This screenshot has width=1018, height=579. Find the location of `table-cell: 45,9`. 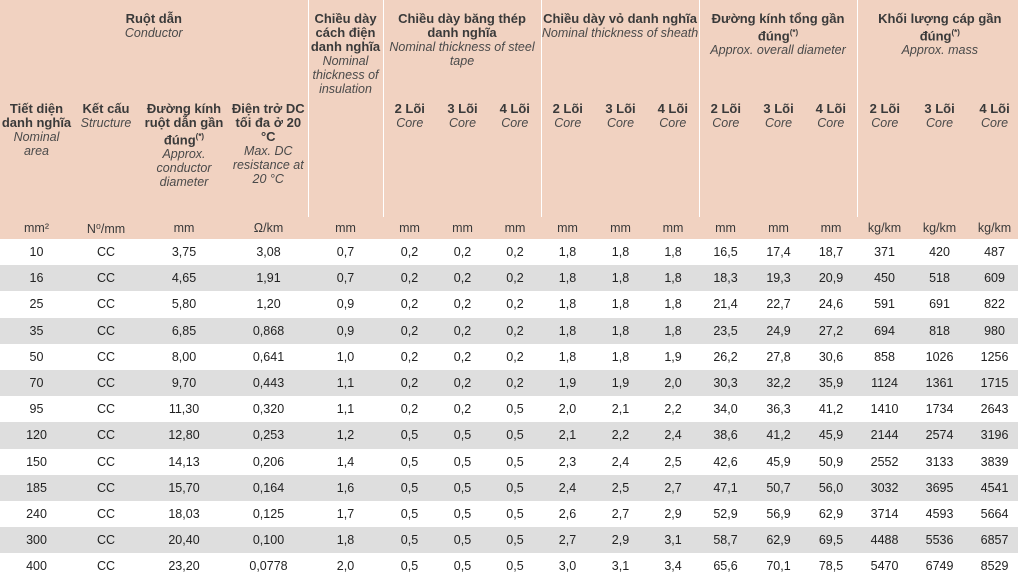

table-cell: 45,9 is located at coordinates (779, 461).